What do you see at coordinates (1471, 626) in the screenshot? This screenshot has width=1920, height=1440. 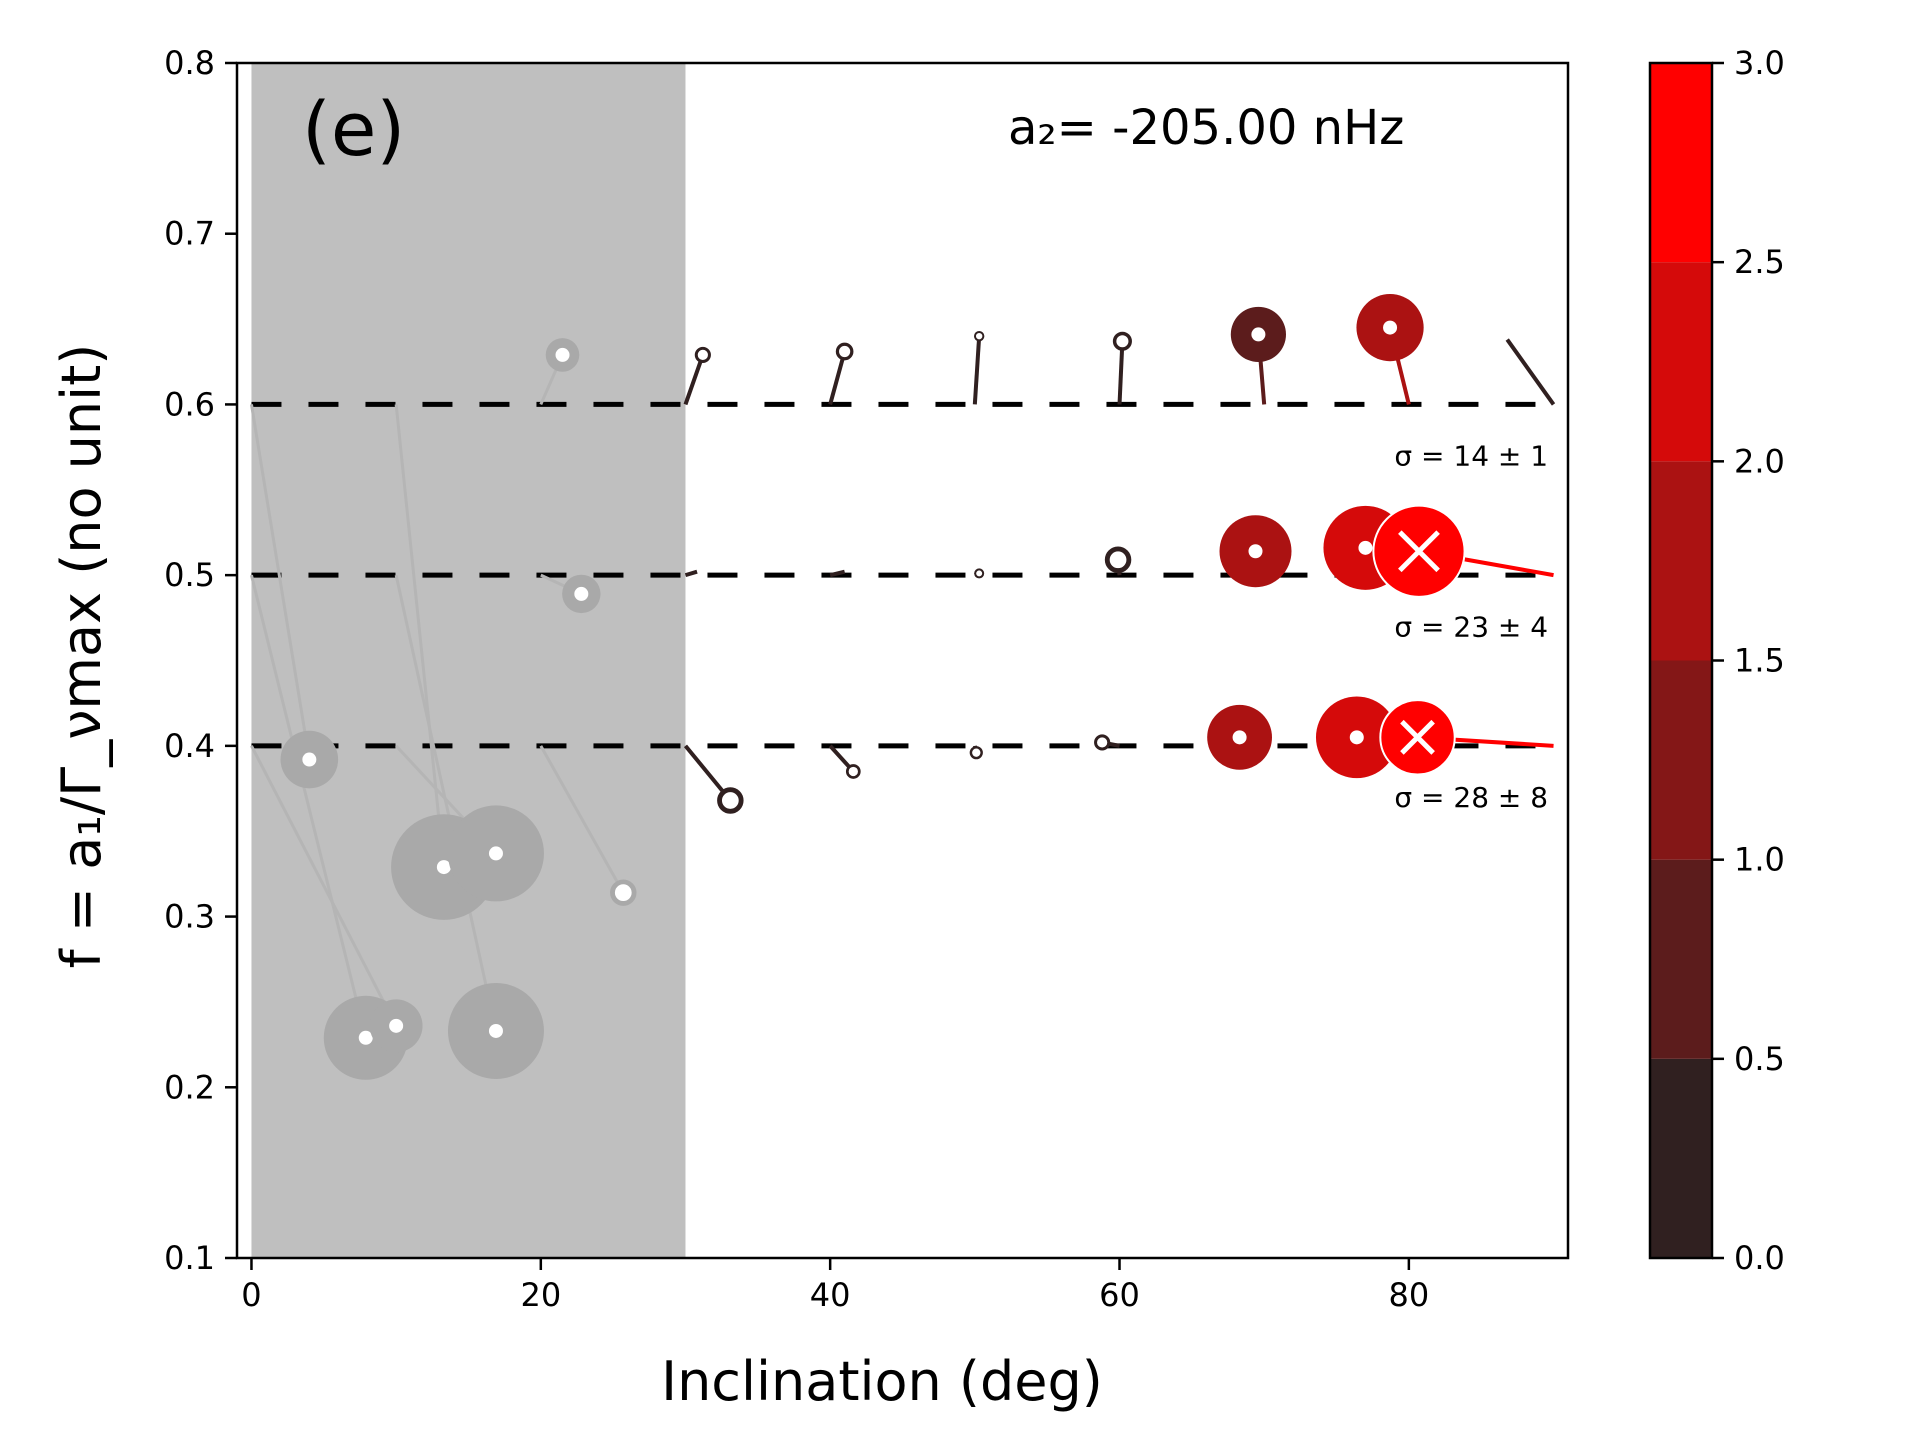 I see `sigma-annotation: σ = 23 ± 4` at bounding box center [1471, 626].